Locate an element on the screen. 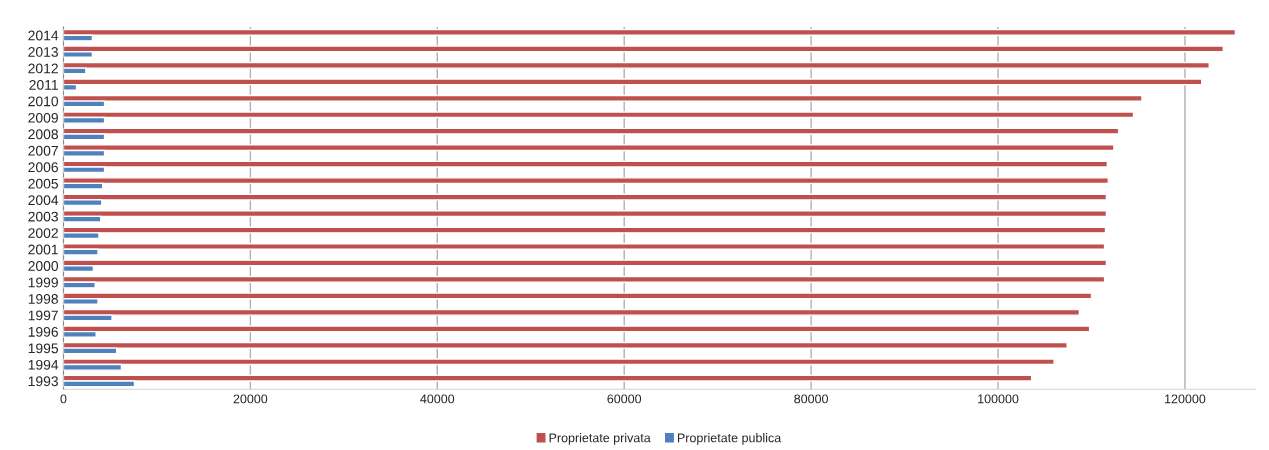 The width and height of the screenshot is (1269, 450). y-tick-label: 1998 is located at coordinates (43, 299).